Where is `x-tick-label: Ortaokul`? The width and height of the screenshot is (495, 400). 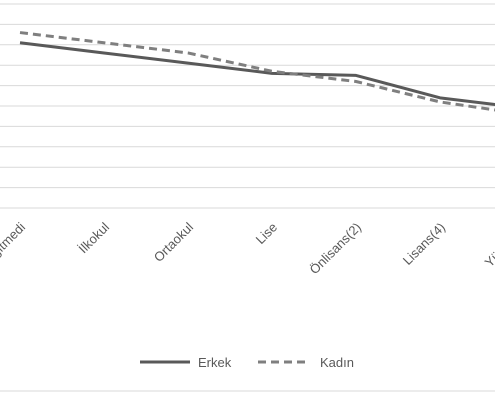 x-tick-label: Ortaokul is located at coordinates (173, 241).